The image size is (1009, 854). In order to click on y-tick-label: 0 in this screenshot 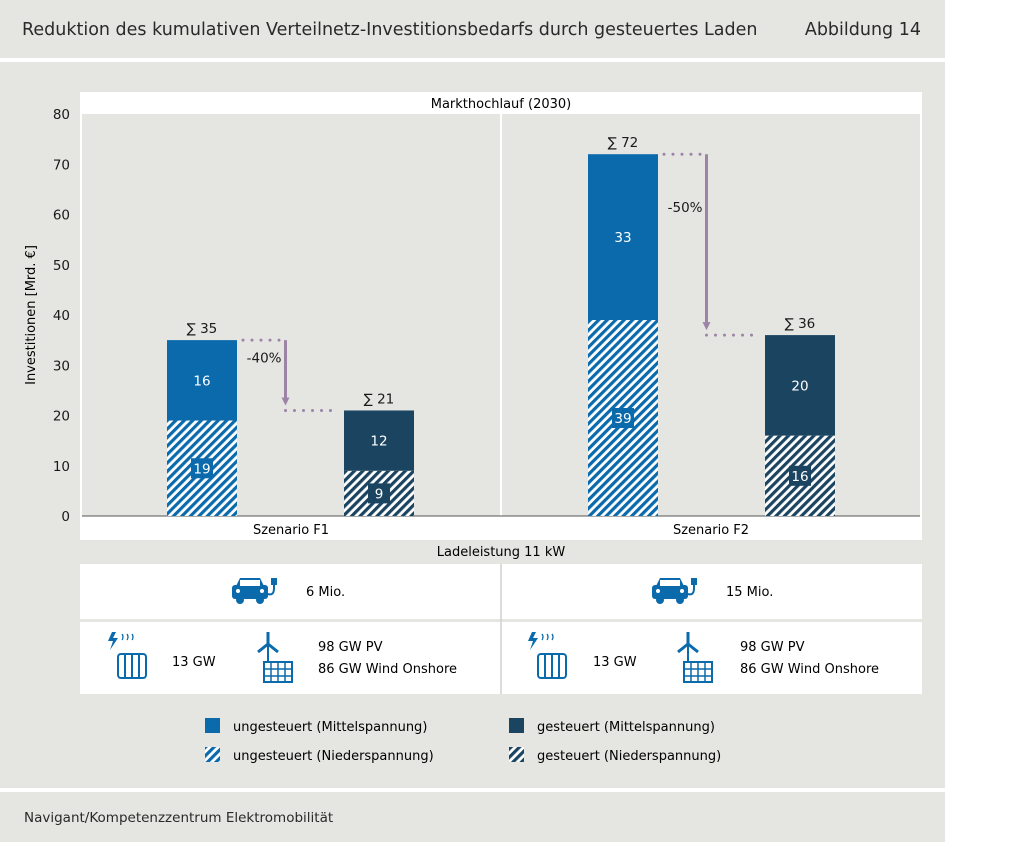, I will do `click(65, 517)`.